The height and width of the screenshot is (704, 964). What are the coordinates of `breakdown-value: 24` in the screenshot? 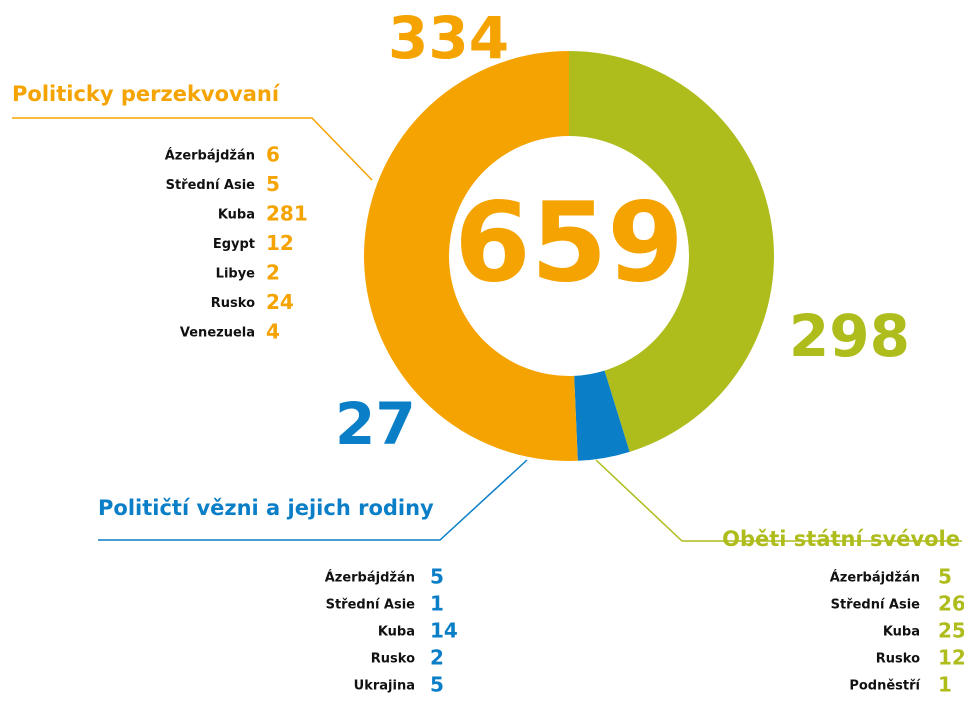 It's located at (280, 302).